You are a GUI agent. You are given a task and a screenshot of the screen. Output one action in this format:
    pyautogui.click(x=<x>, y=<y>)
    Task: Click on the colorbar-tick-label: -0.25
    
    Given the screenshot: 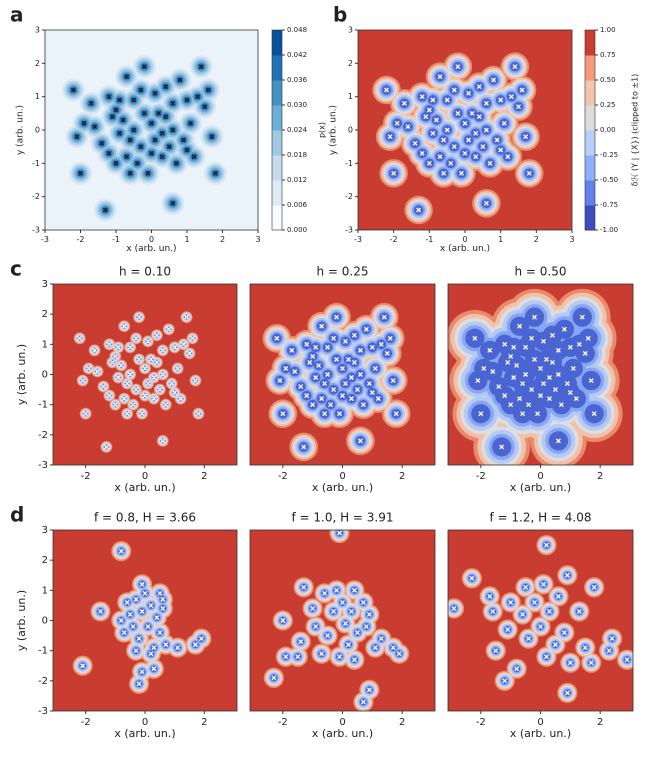 What is the action you would take?
    pyautogui.click(x=609, y=155)
    